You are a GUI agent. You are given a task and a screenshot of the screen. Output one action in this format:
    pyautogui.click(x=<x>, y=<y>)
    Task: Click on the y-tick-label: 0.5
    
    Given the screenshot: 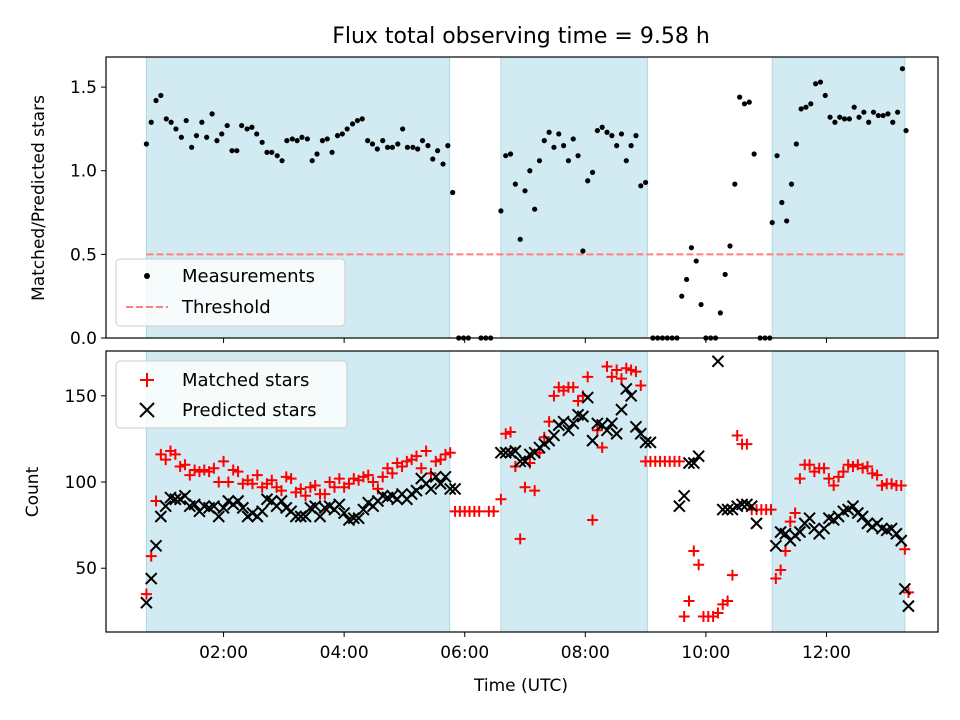 What is the action you would take?
    pyautogui.click(x=83, y=255)
    